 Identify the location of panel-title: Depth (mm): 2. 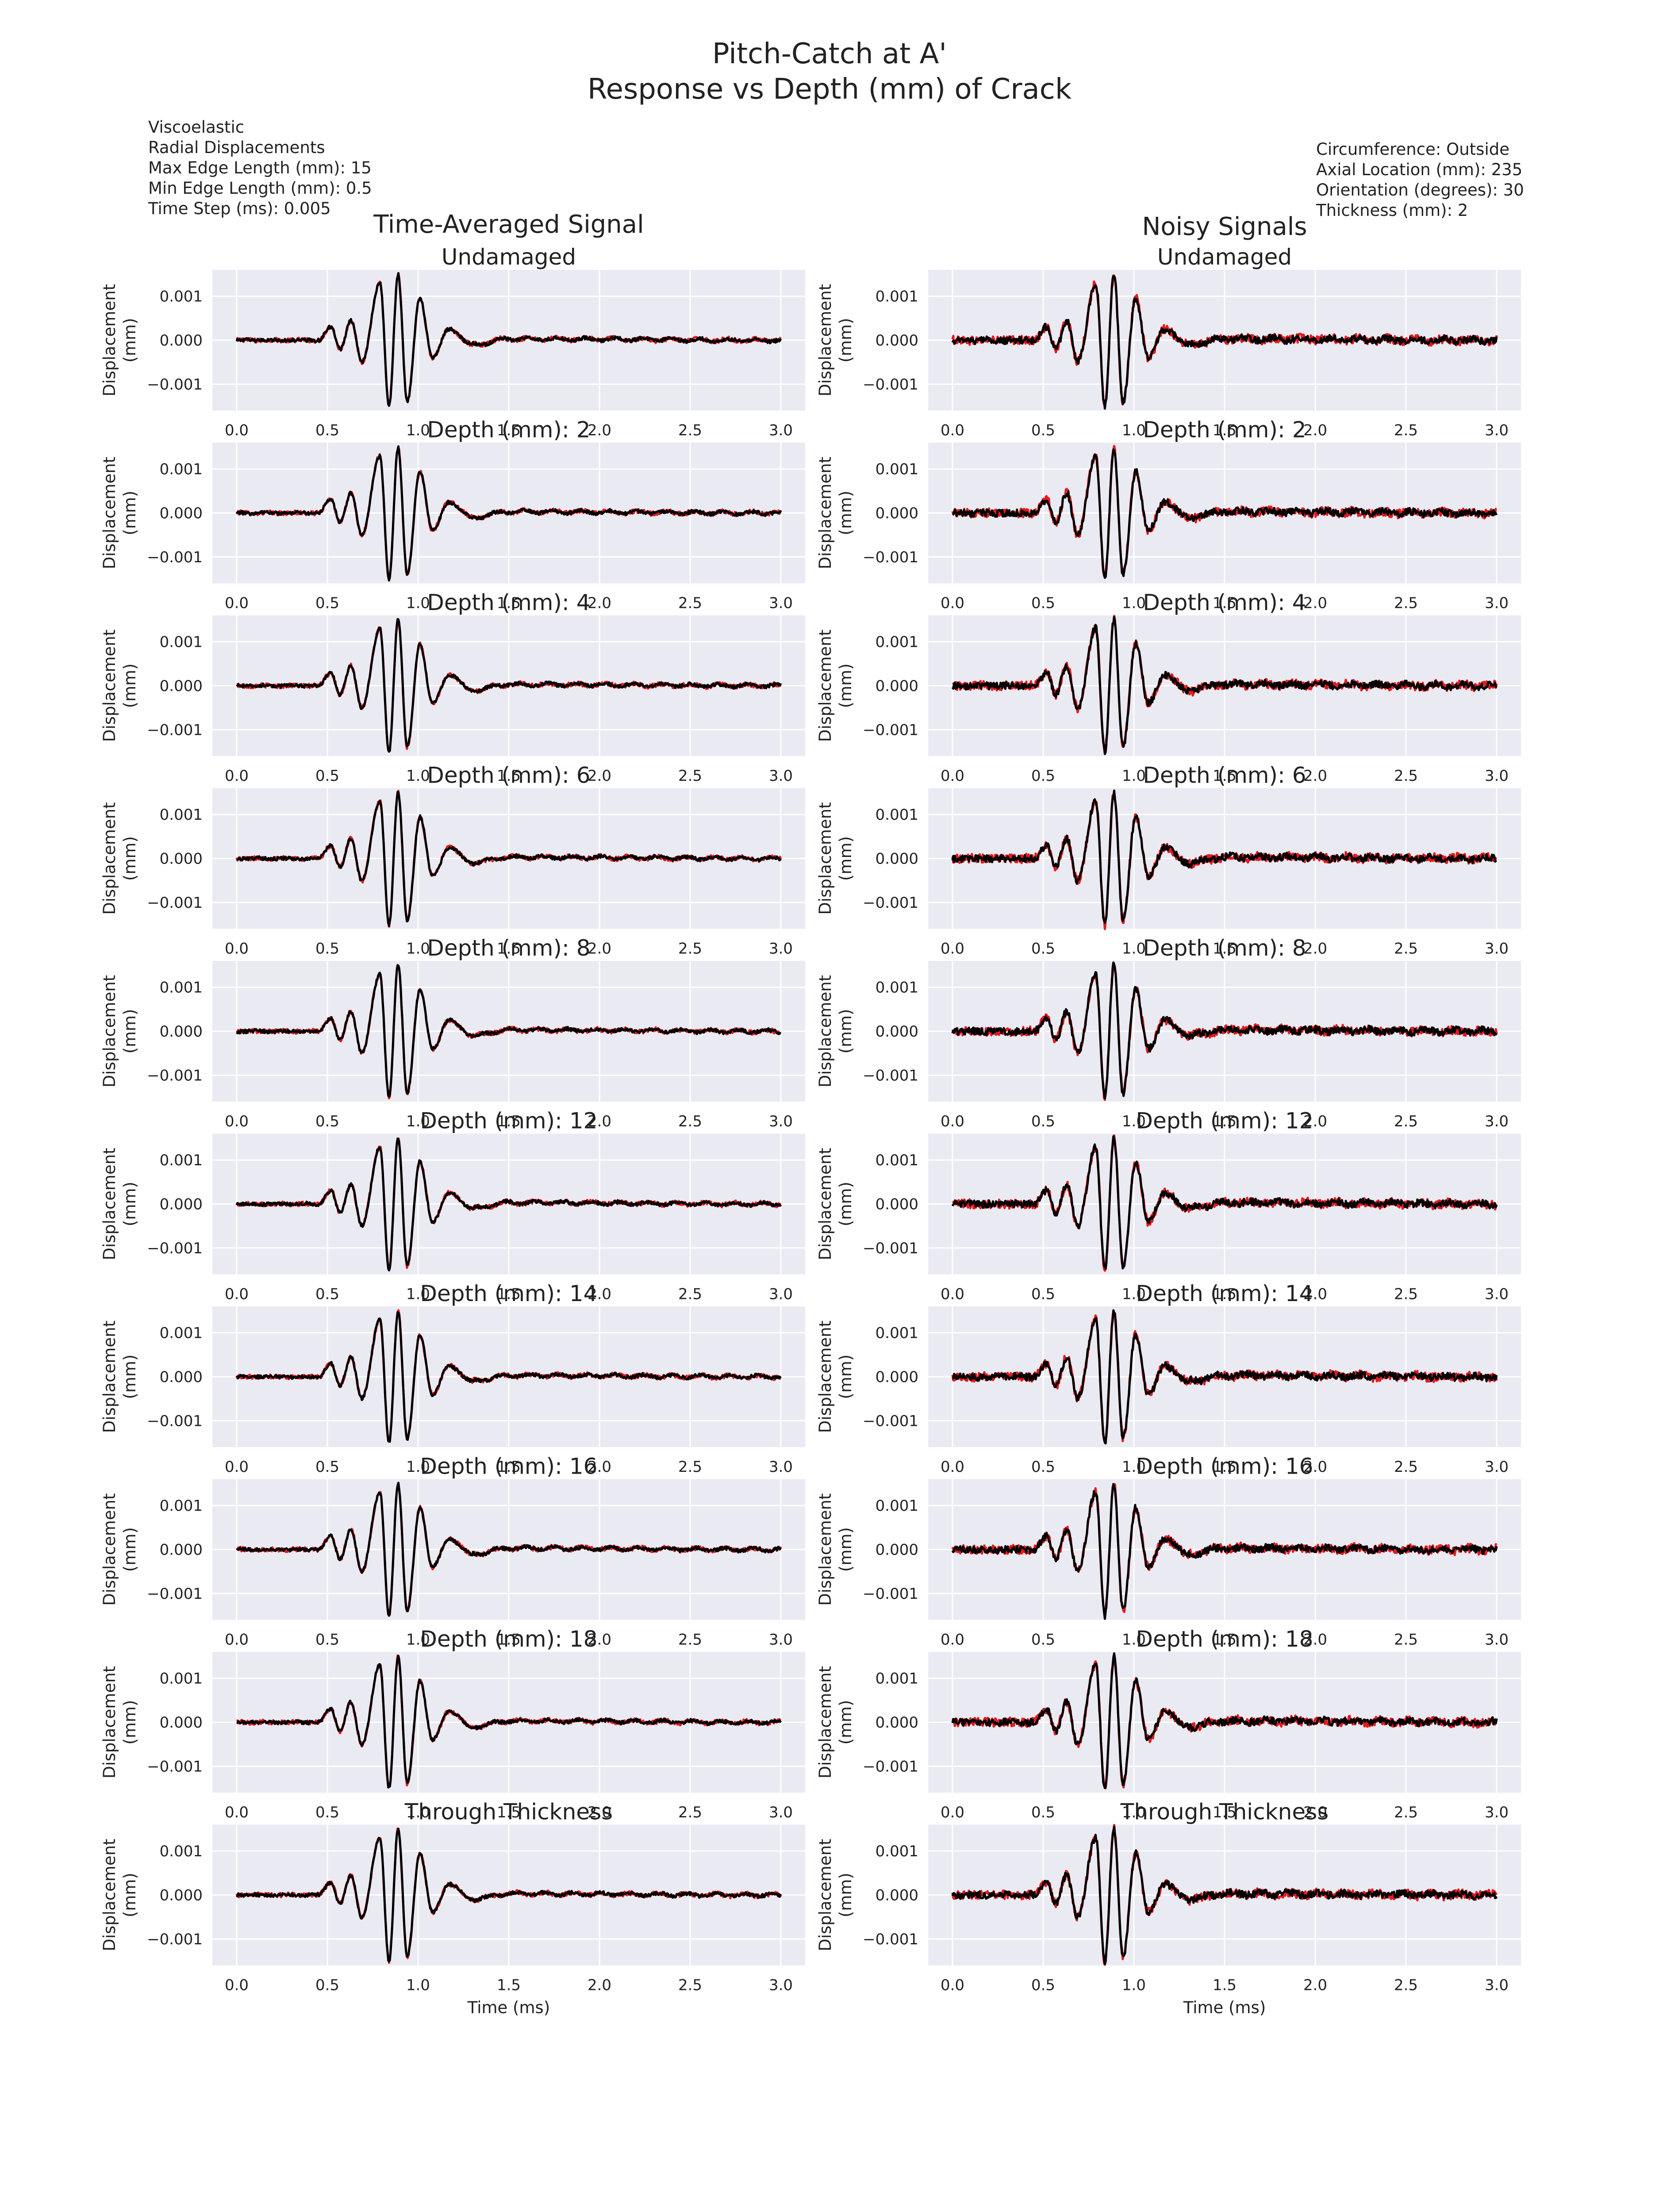
(509, 430).